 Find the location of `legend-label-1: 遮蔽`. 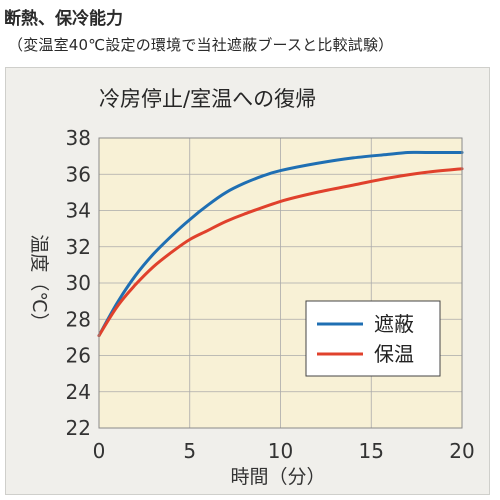

legend-label-1: 遮蔽 is located at coordinates (394, 324).